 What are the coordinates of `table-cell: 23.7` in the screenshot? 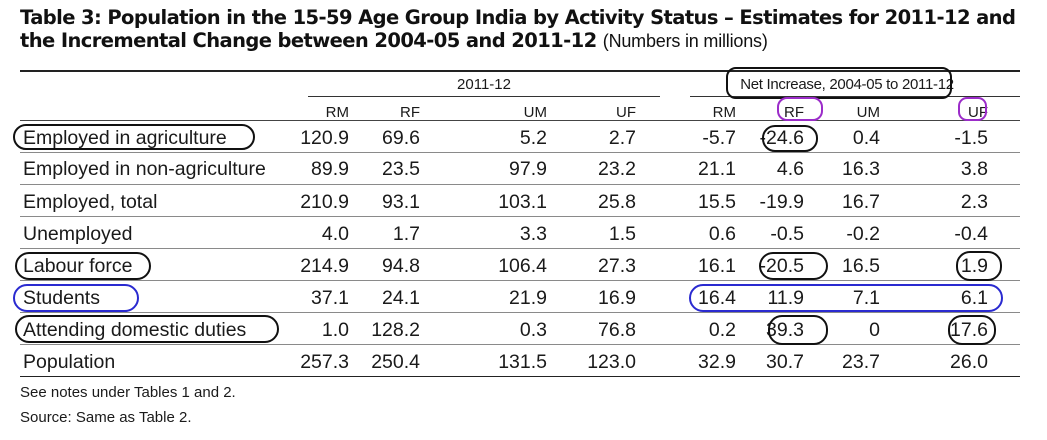 It's located at (861, 362).